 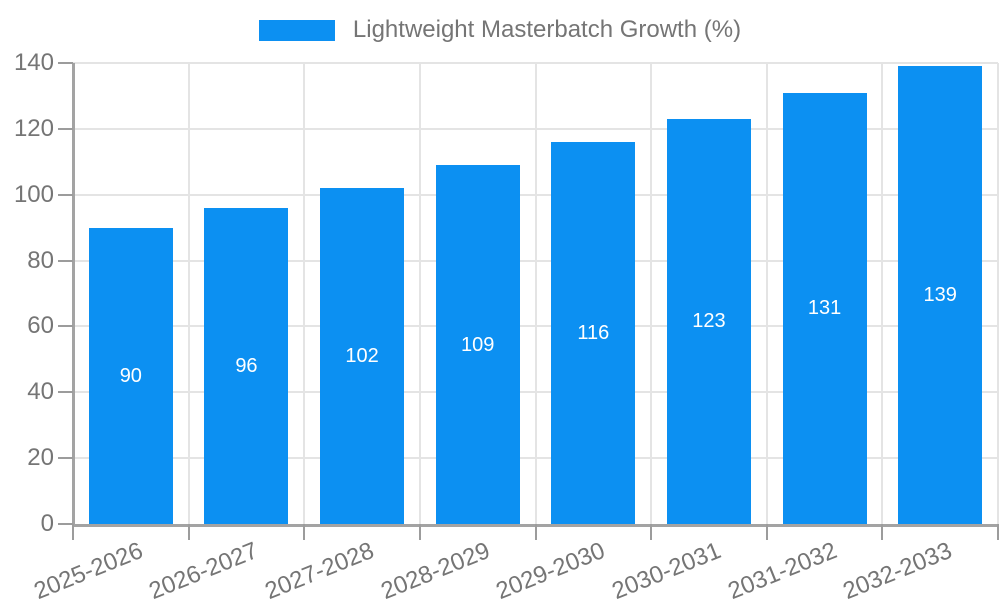 I want to click on y-tick-label: 100, so click(x=33, y=194).